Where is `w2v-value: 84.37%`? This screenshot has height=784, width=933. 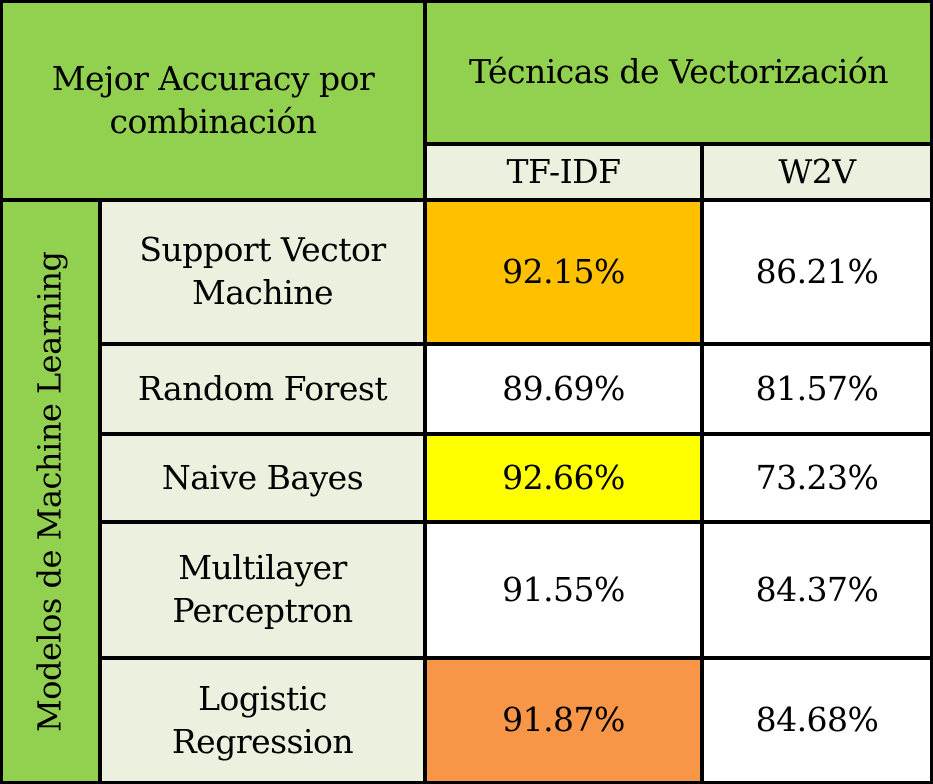 w2v-value: 84.37% is located at coordinates (817, 590).